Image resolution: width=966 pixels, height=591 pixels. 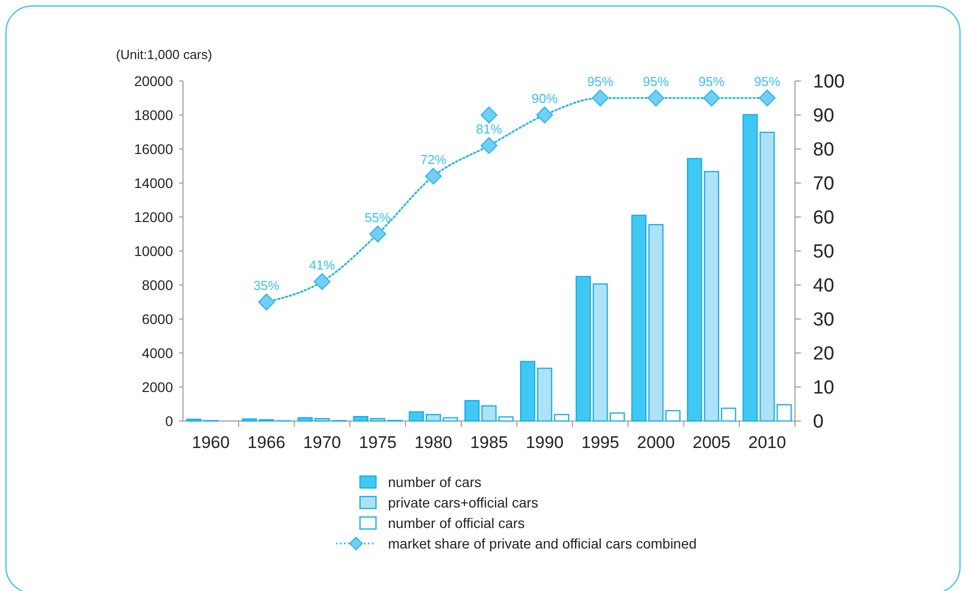 What do you see at coordinates (600, 442) in the screenshot?
I see `x-tick-label: 1995` at bounding box center [600, 442].